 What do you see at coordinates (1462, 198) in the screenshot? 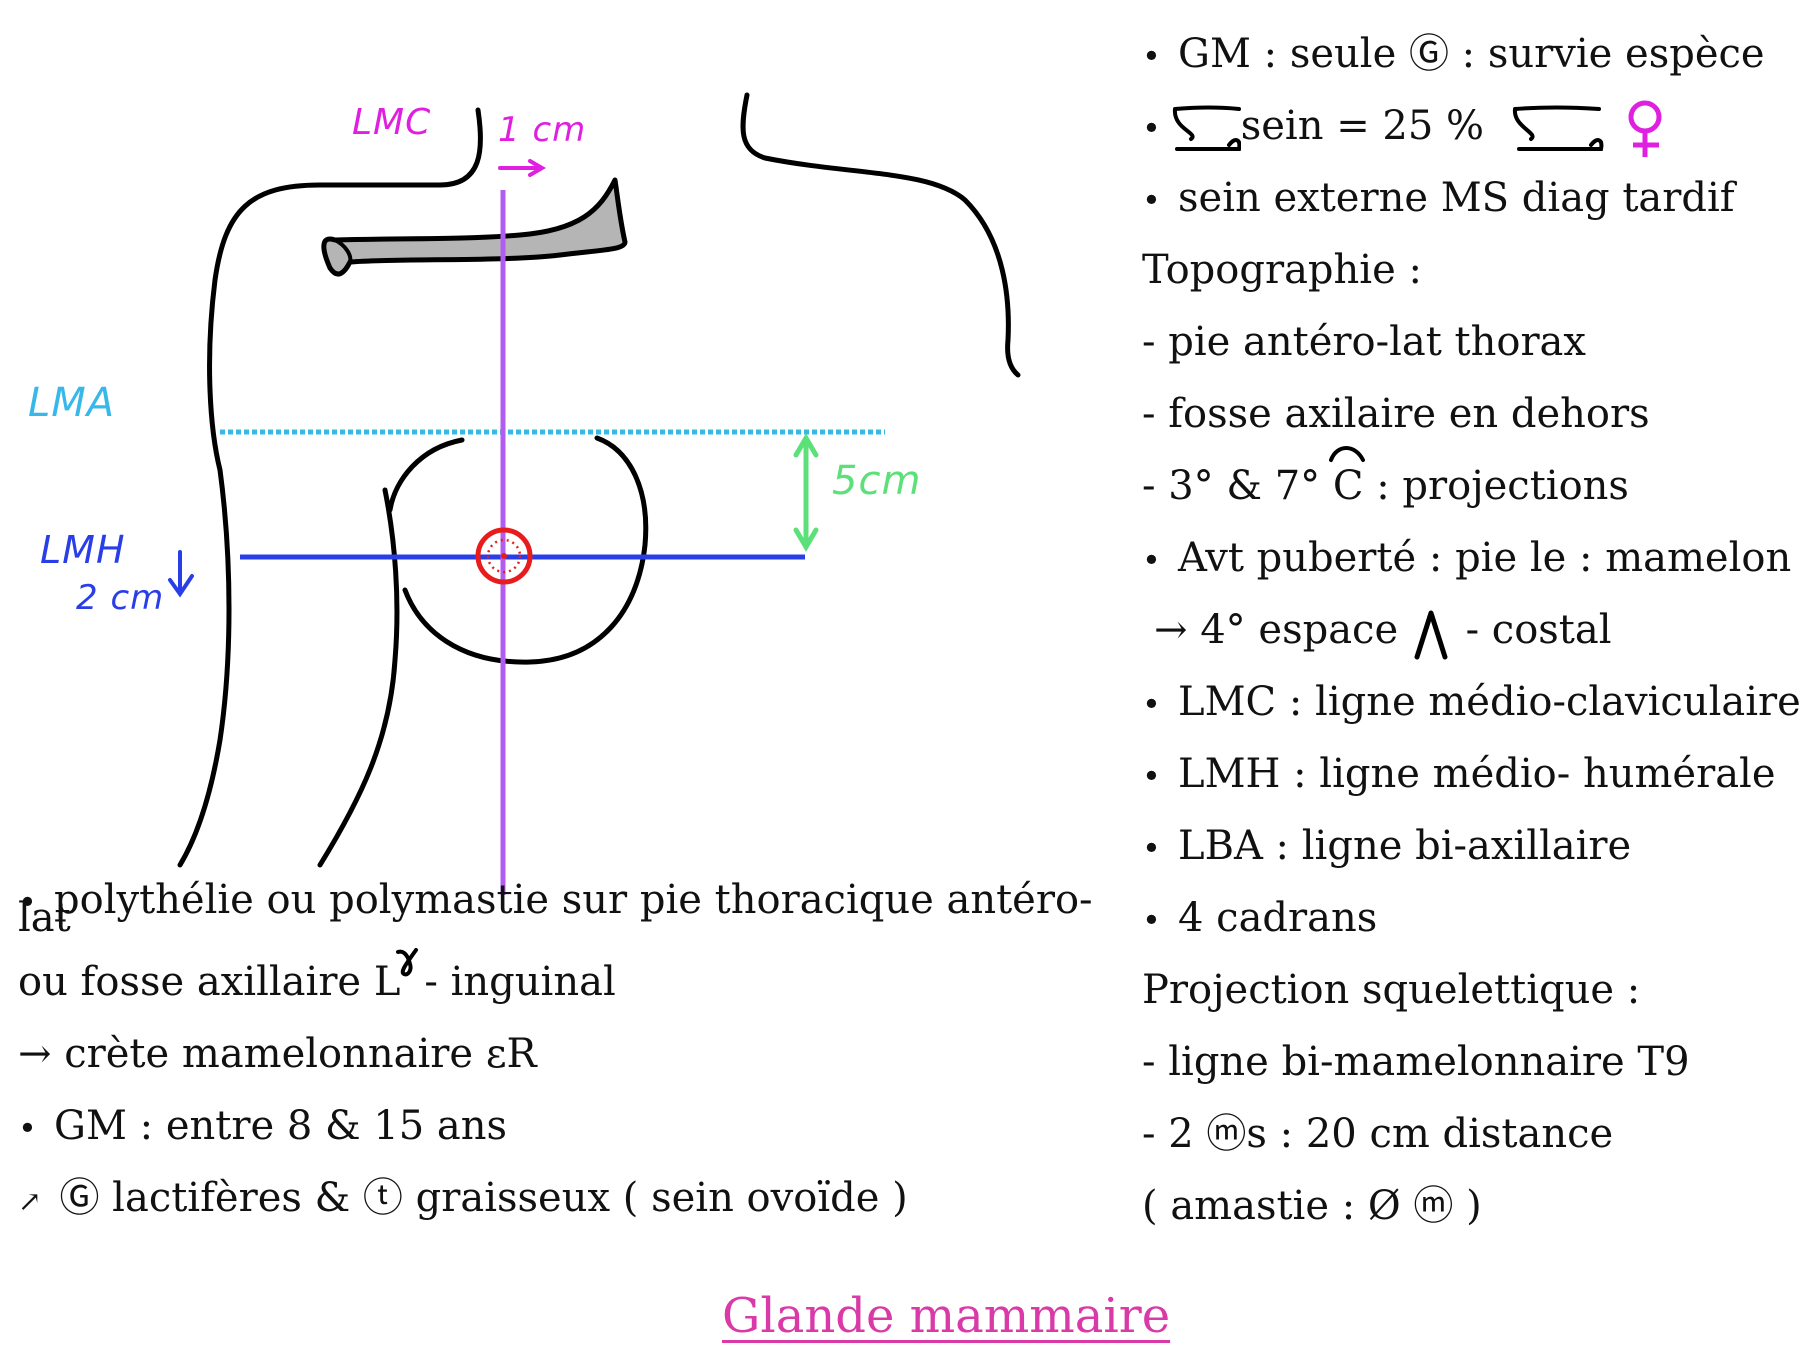
I see `note-sein-externe: sein externe MS diag tardif` at bounding box center [1462, 198].